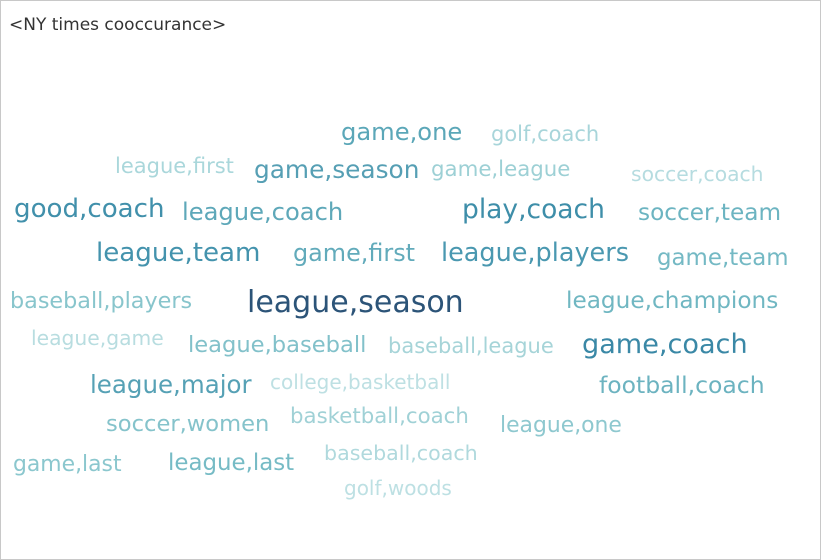 This screenshot has width=821, height=560. I want to click on cloud-word: game,last, so click(67, 464).